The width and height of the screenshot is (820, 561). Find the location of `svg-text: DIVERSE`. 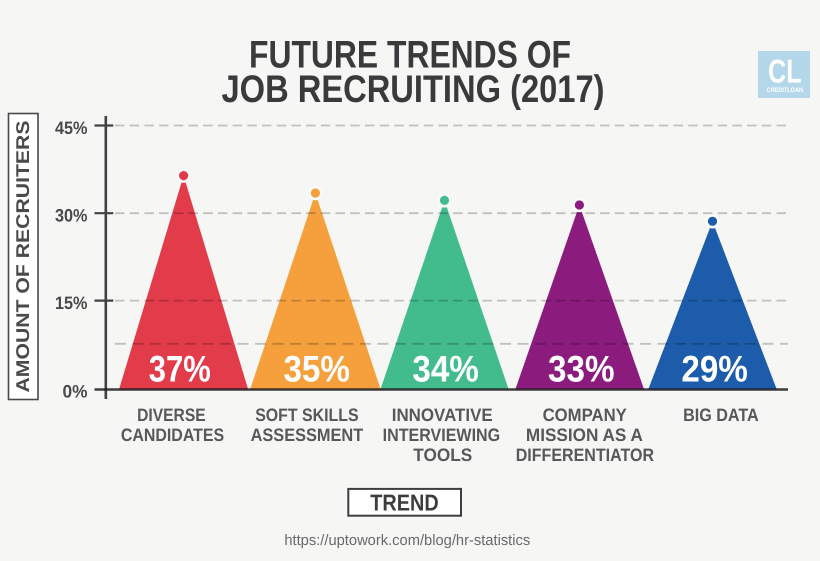

svg-text: DIVERSE is located at coordinates (171, 415).